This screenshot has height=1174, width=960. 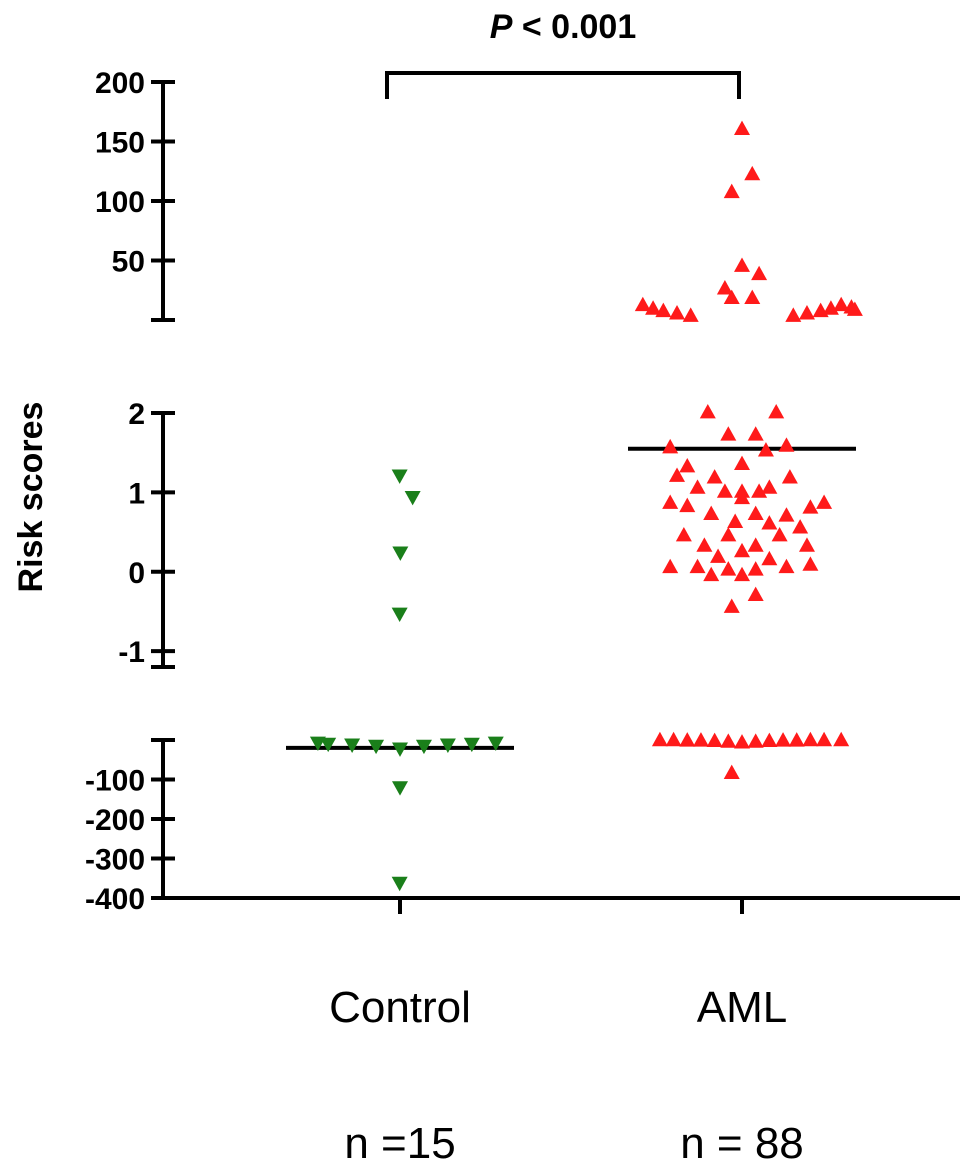 I want to click on y-tick-label: 2, so click(x=136, y=414).